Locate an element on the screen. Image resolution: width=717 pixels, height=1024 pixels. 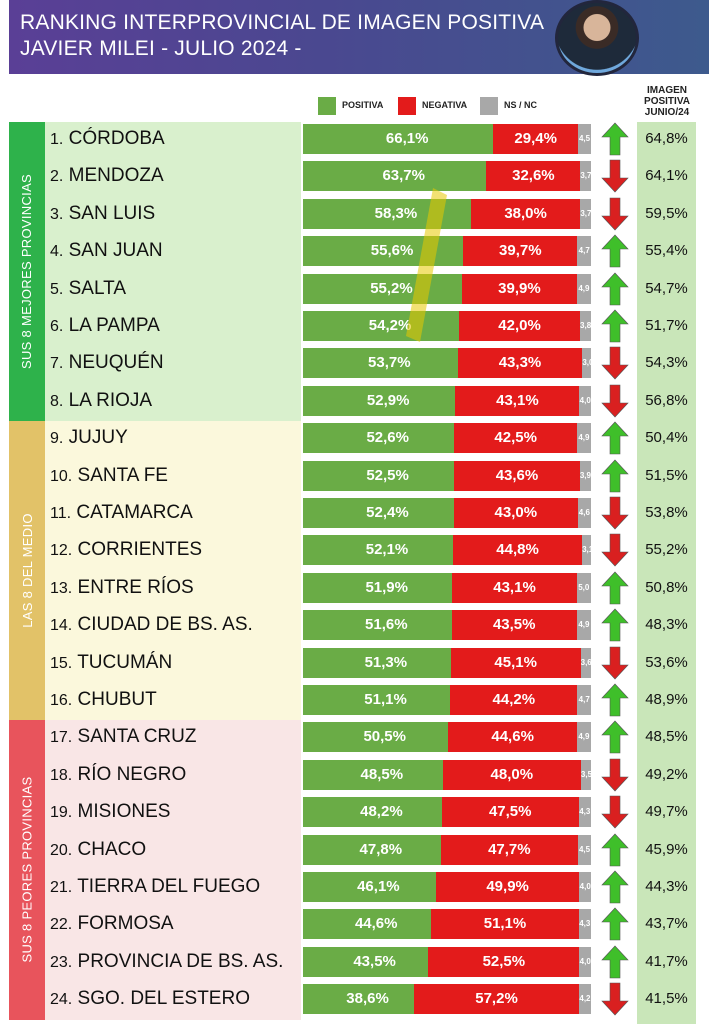
label-negativa: 48,0% is located at coordinates (512, 774).